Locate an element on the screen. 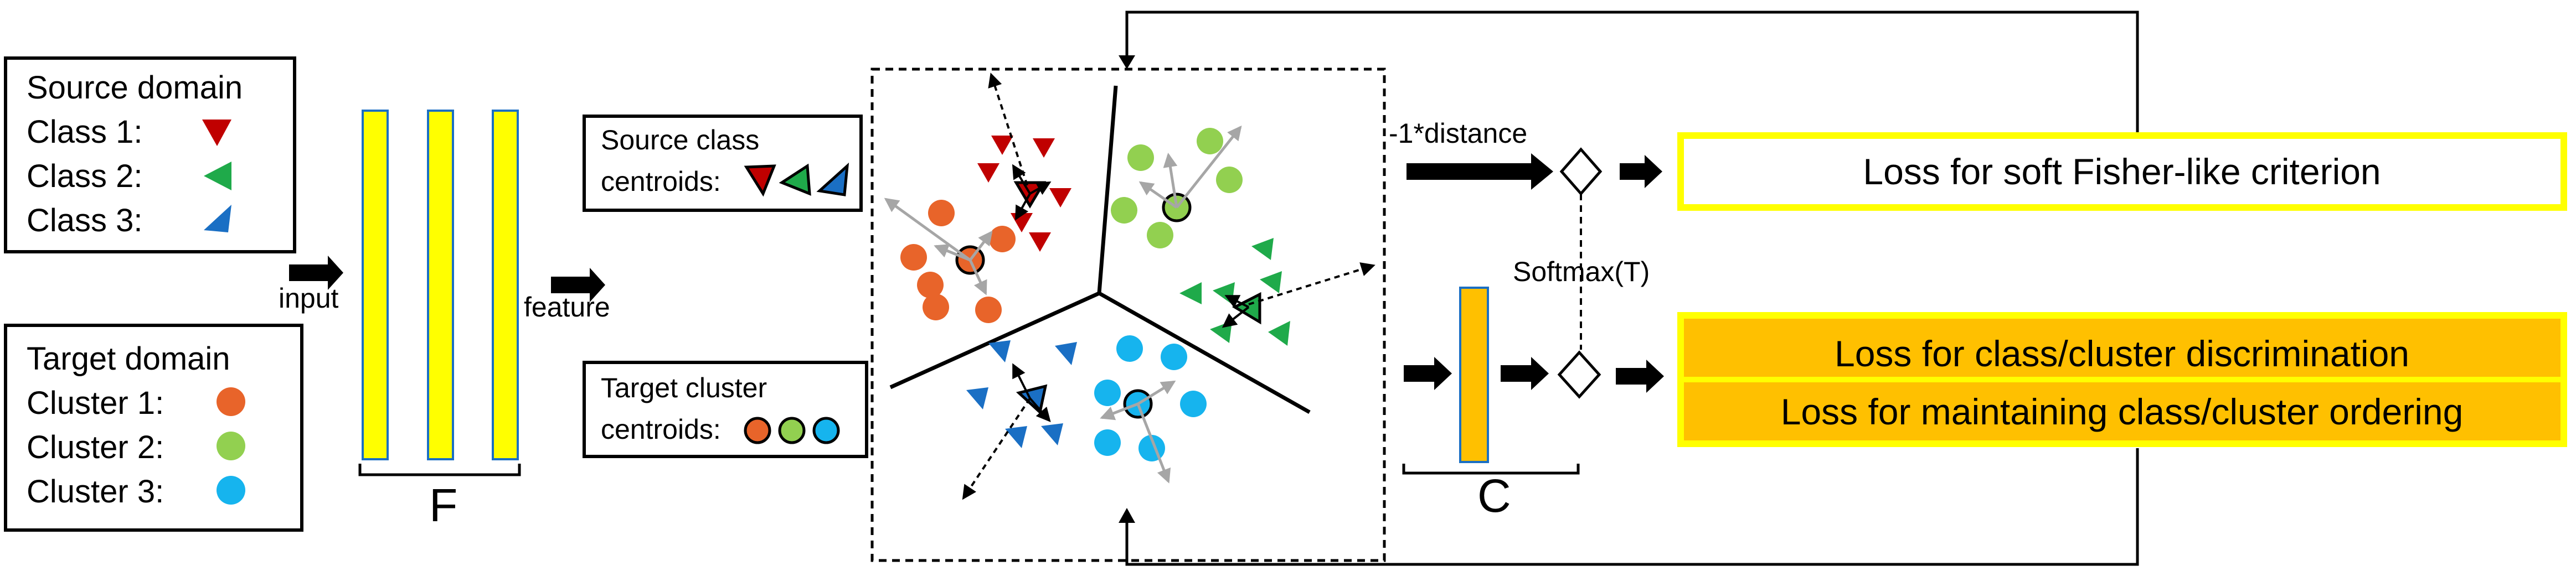 Image resolution: width=2576 pixels, height=571 pixels. class-3-centroid is located at coordinates (1032, 399).